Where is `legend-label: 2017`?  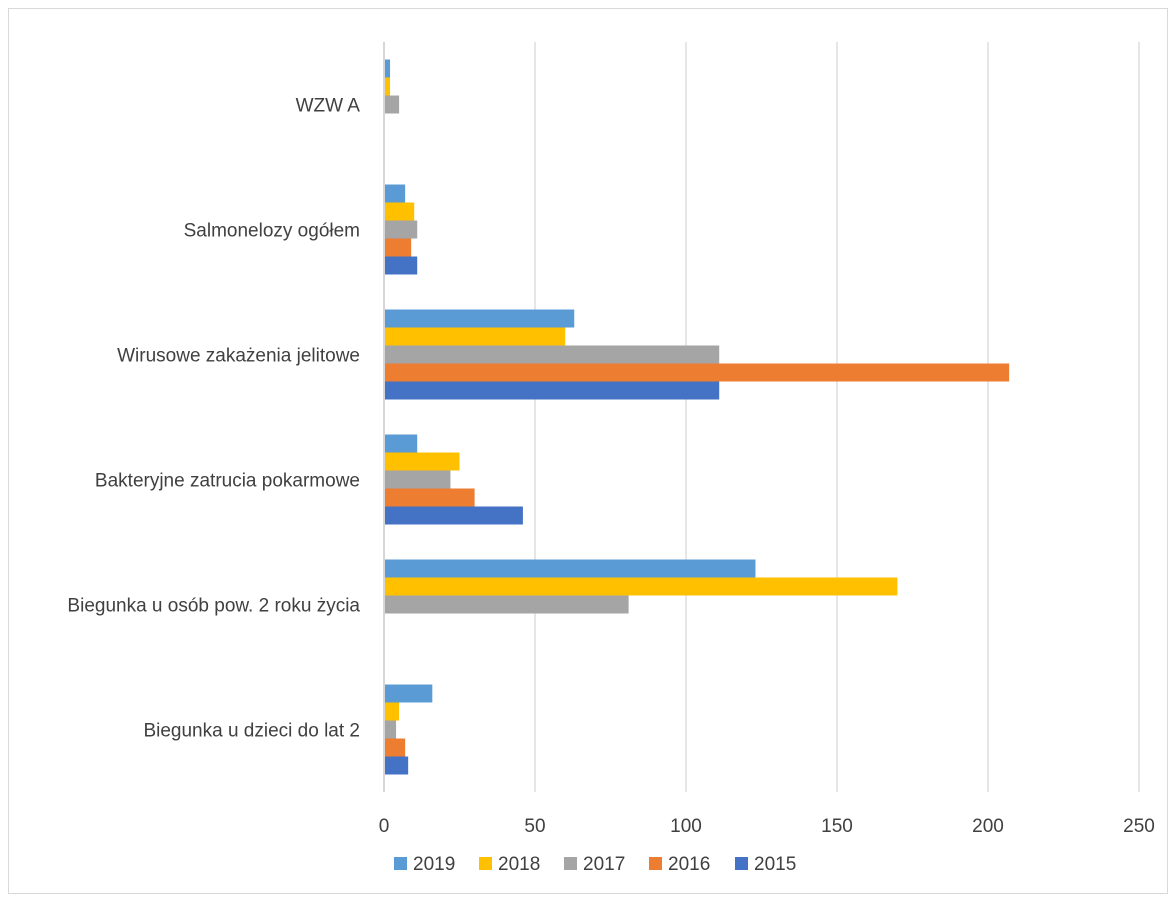
legend-label: 2017 is located at coordinates (604, 864).